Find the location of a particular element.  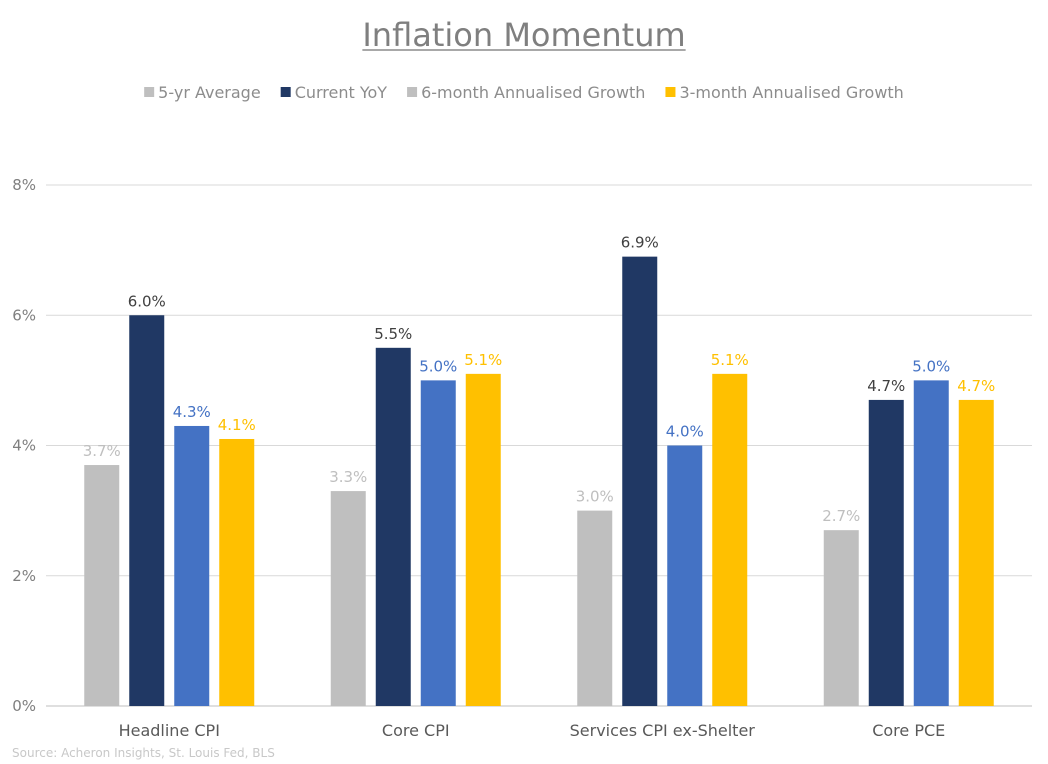

y-tick-label: 2% is located at coordinates (24, 576).